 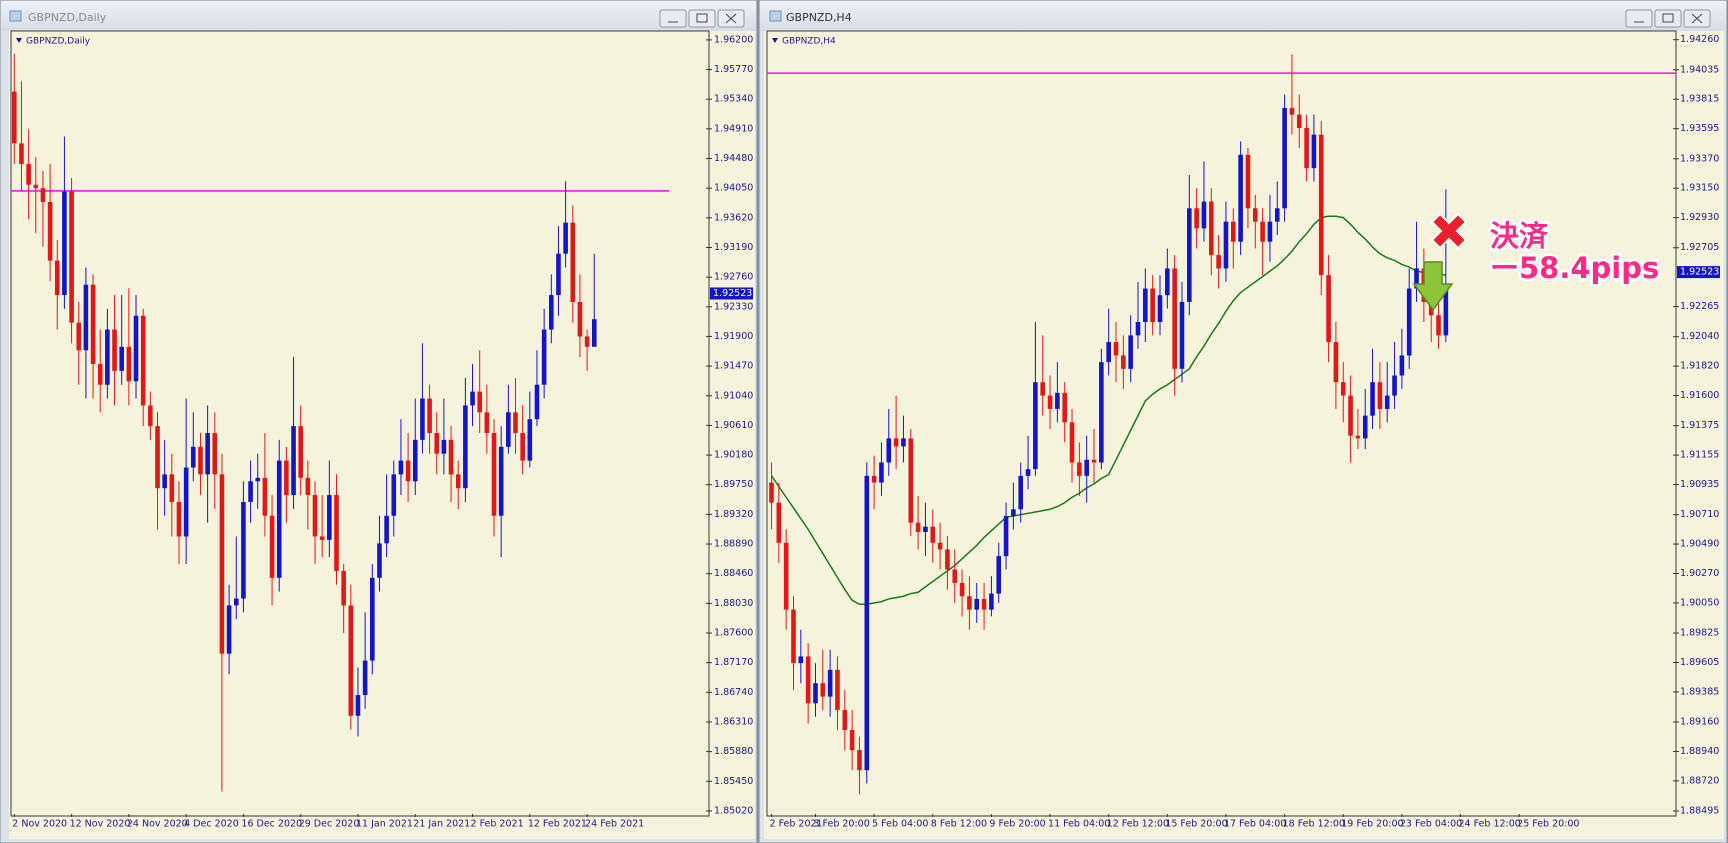 I want to click on y-tick-label: 1.91040, so click(x=733, y=395).